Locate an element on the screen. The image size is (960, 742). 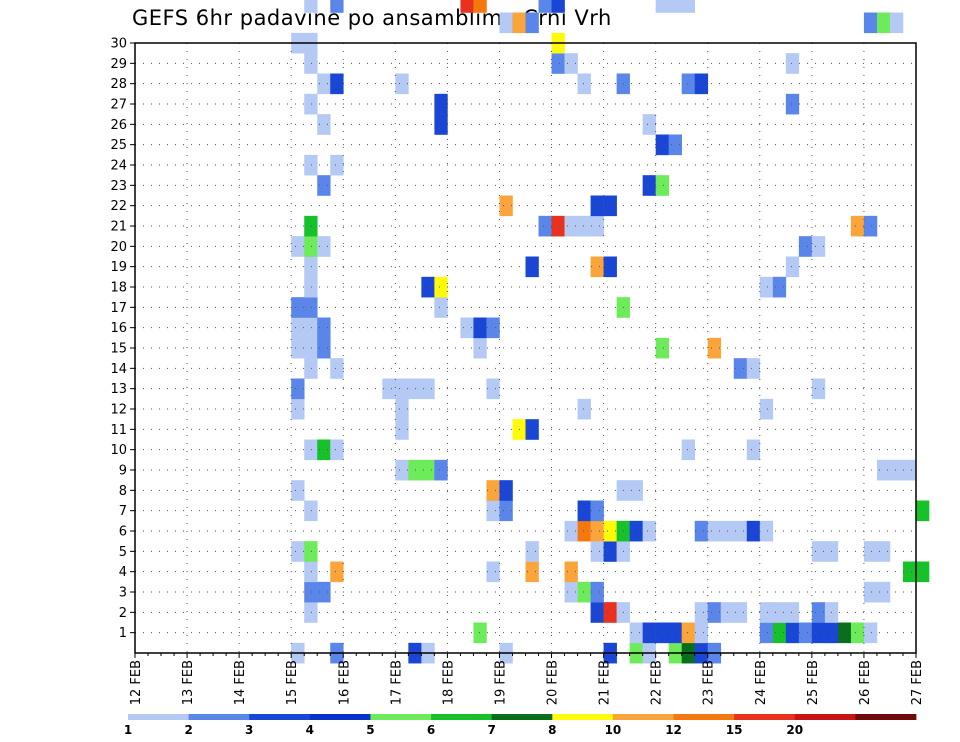
y-tick-label: 18 is located at coordinates (118, 288).